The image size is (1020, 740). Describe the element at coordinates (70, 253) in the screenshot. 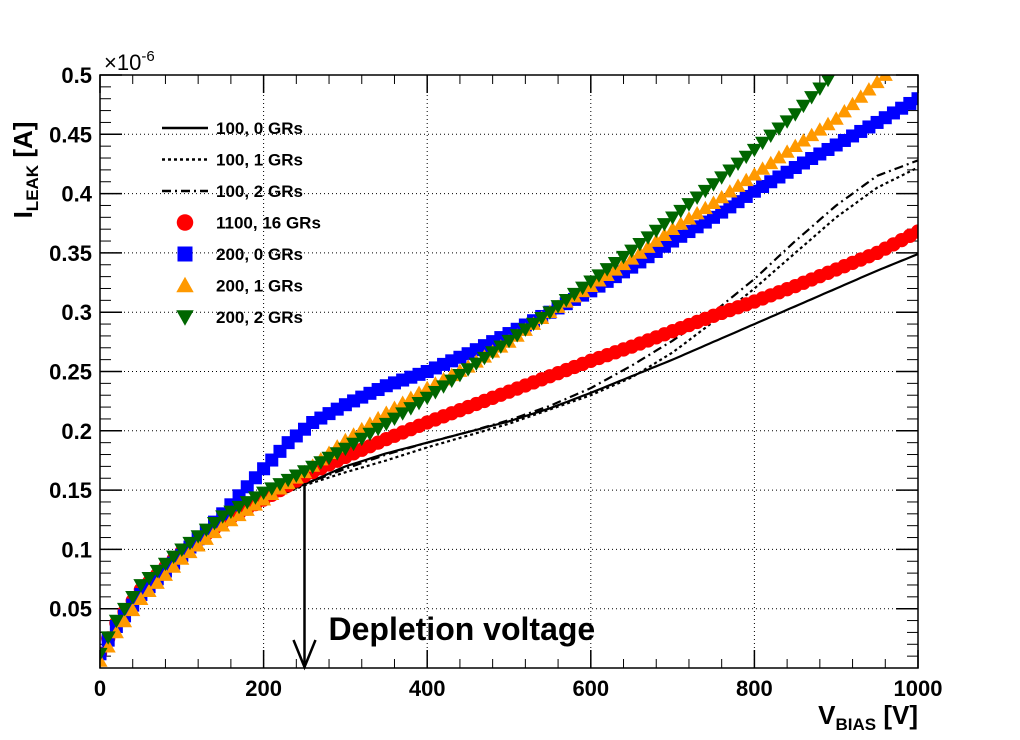

I see `y-tick-label: 0.35` at that location.